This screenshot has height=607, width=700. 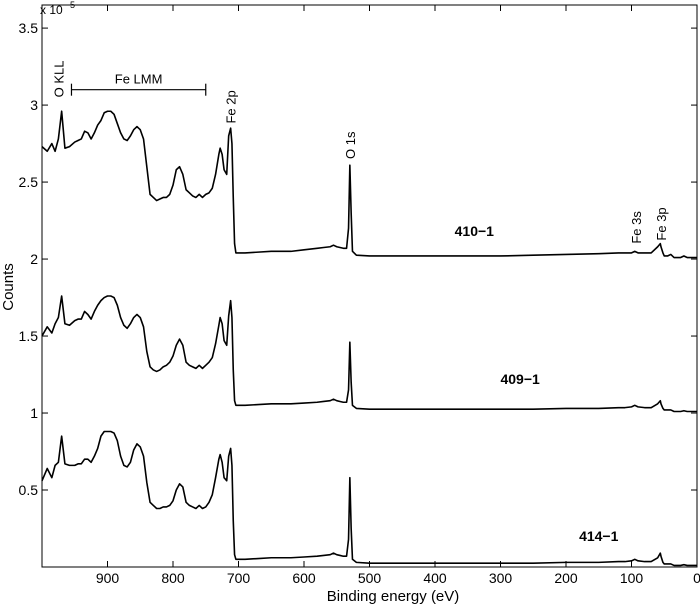 What do you see at coordinates (632, 578) in the screenshot?
I see `x-tick-label: 100` at bounding box center [632, 578].